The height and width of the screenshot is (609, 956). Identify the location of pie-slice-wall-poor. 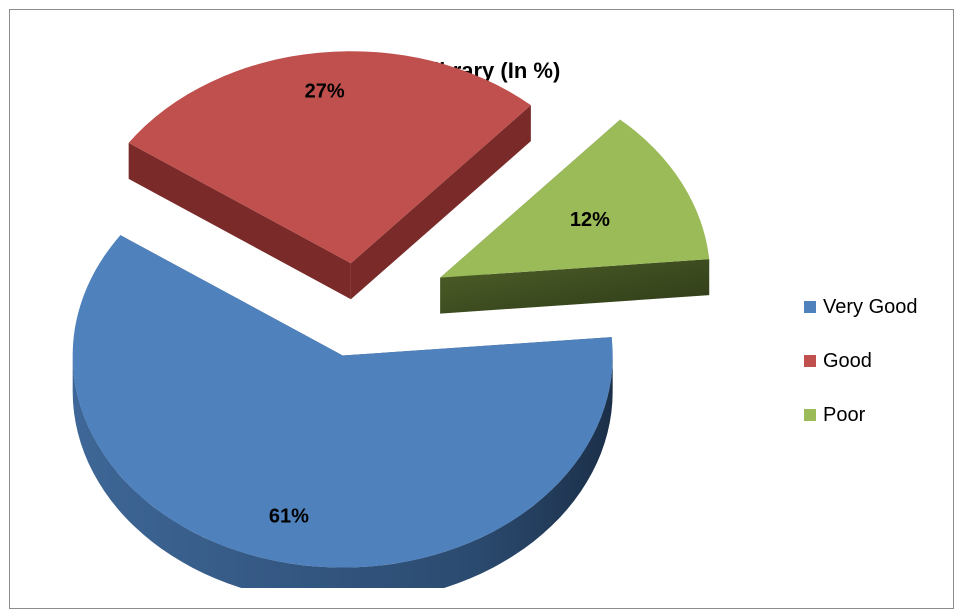
(575, 286).